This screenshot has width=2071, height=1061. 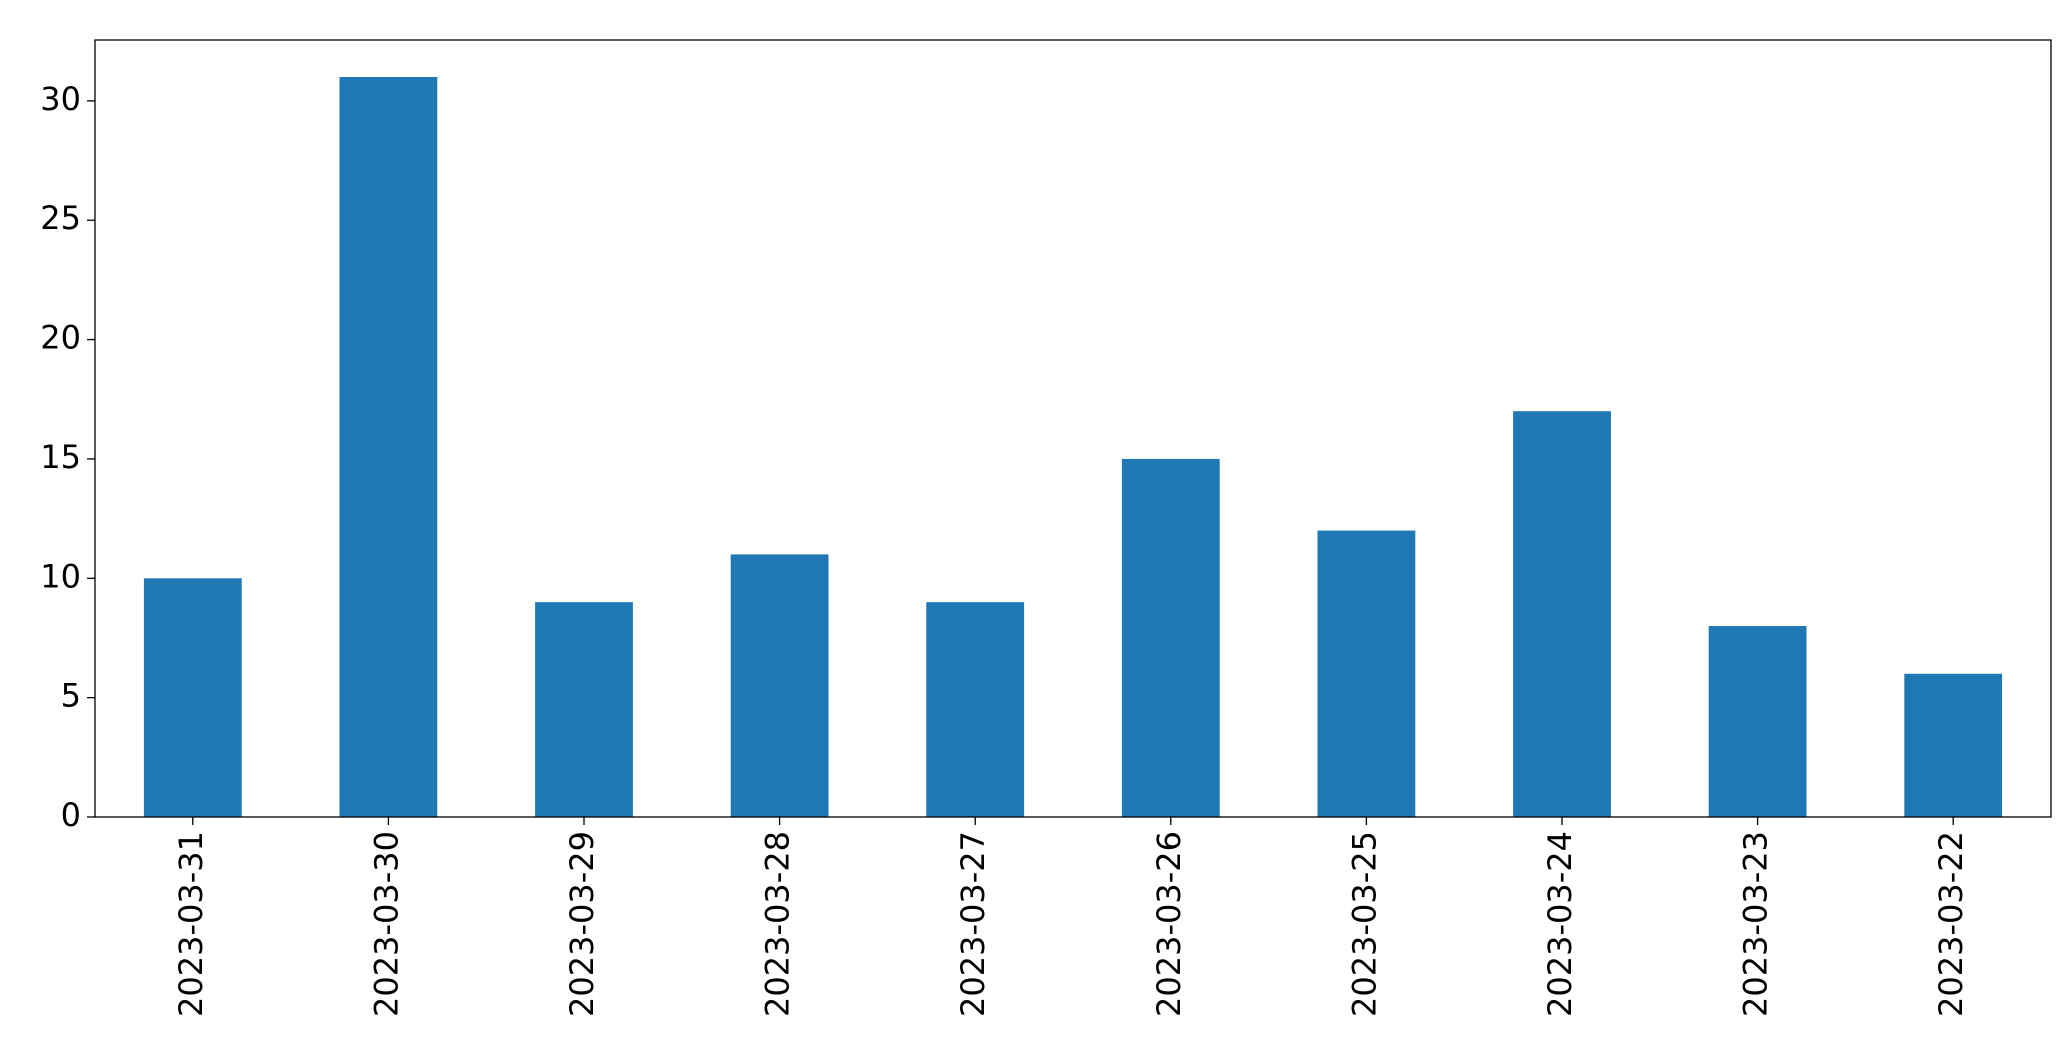 What do you see at coordinates (973, 924) in the screenshot?
I see `x-tick-label: 2023-03-27` at bounding box center [973, 924].